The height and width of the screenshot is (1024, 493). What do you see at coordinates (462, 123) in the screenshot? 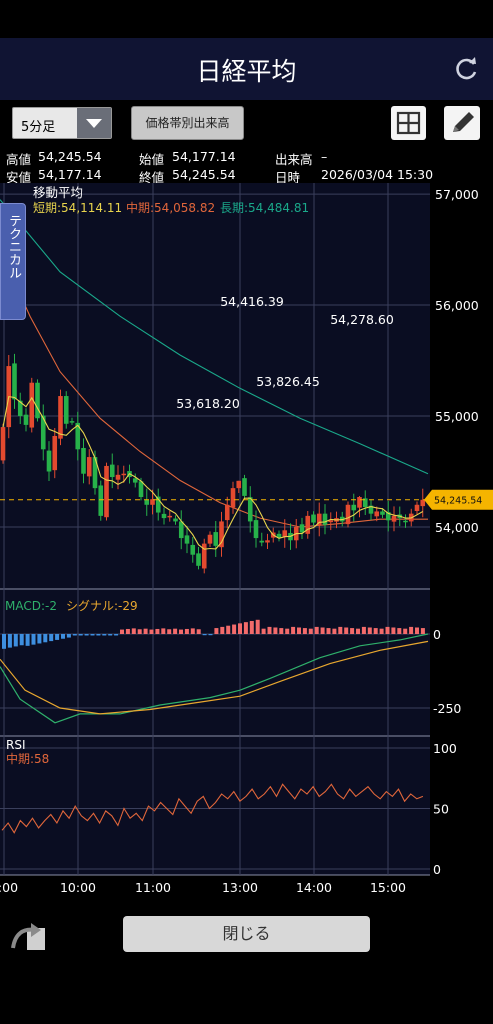
I see `drawing-tool-button` at bounding box center [462, 123].